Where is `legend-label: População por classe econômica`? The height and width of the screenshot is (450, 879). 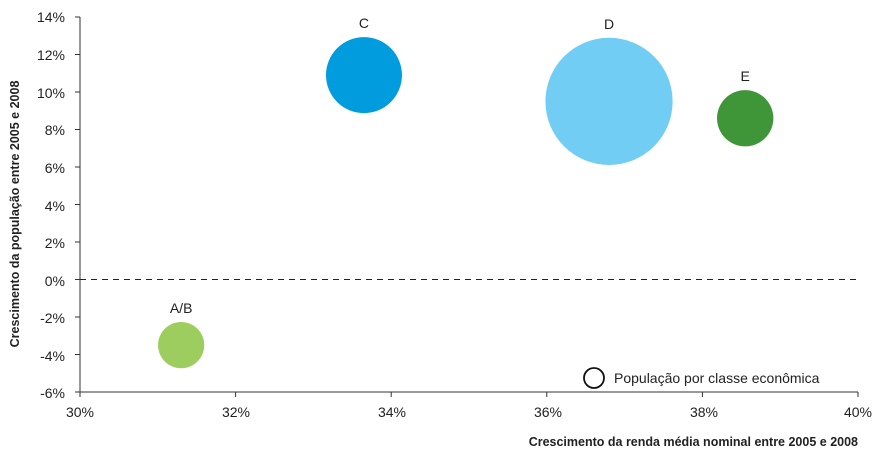 legend-label: População por classe econômica is located at coordinates (717, 378).